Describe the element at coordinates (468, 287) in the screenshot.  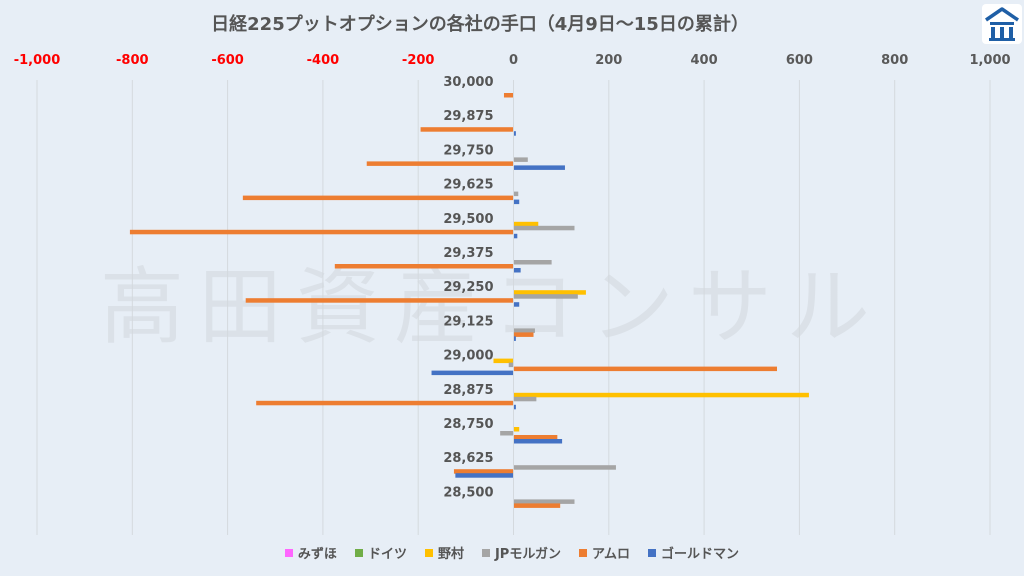
I see `y-tick-label: 29,250` at that location.